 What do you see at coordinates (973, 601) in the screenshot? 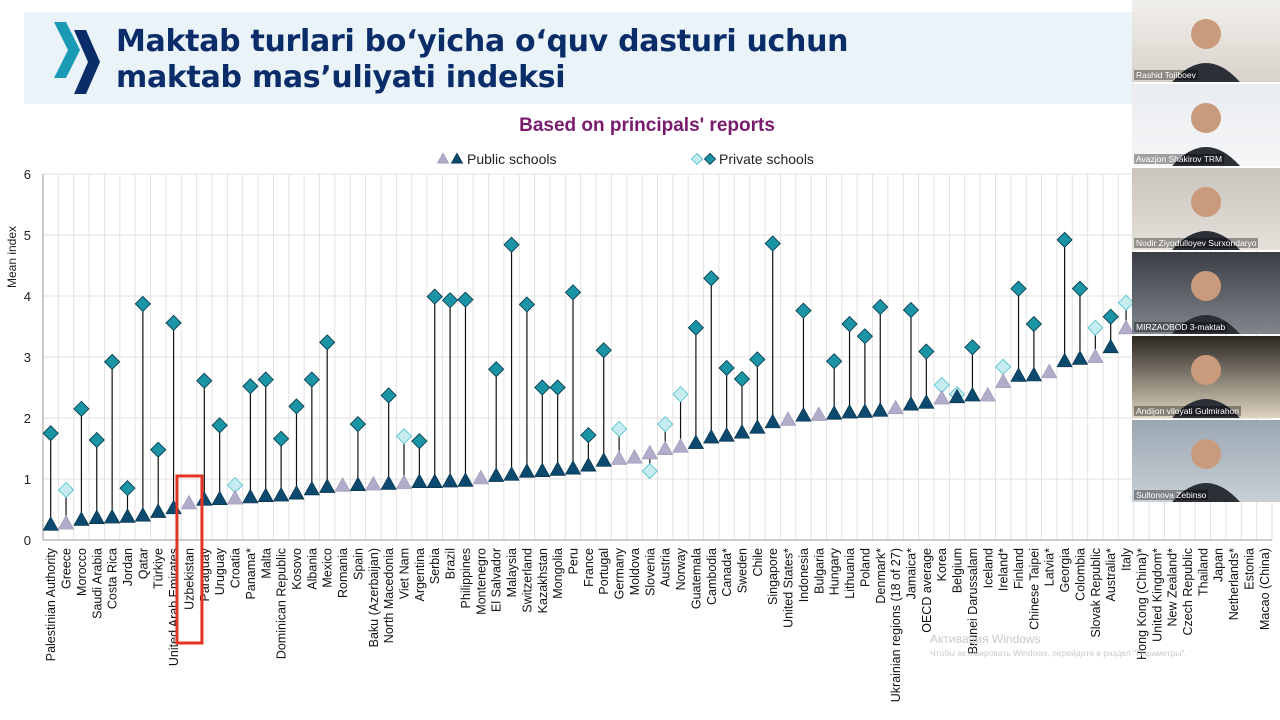
I see `x-tick-label: Brunei Darussalam` at bounding box center [973, 601].